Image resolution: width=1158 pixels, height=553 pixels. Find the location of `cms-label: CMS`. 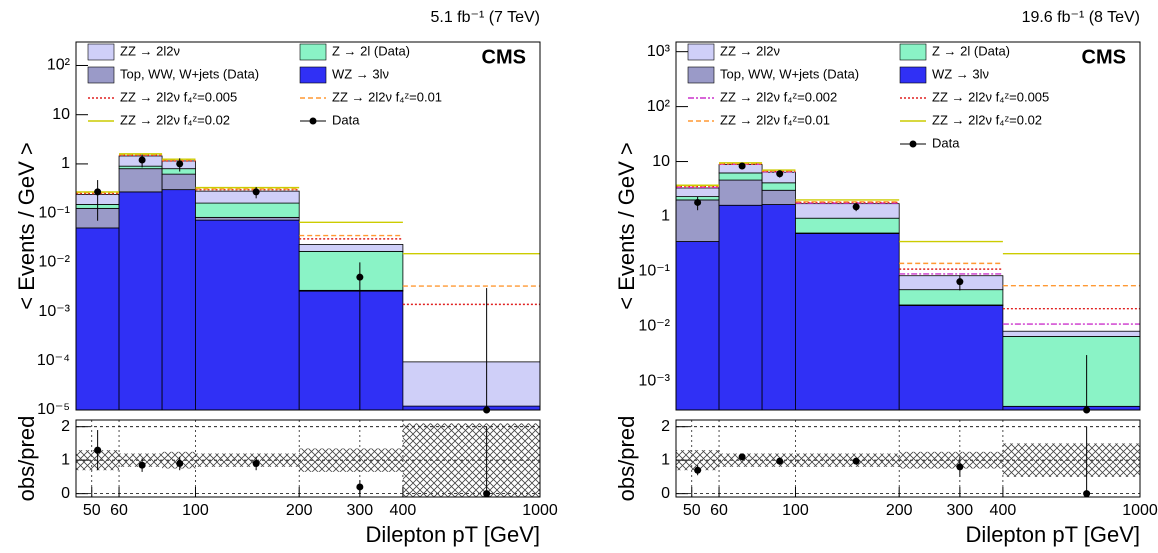

cms-label: CMS is located at coordinates (1104, 57).